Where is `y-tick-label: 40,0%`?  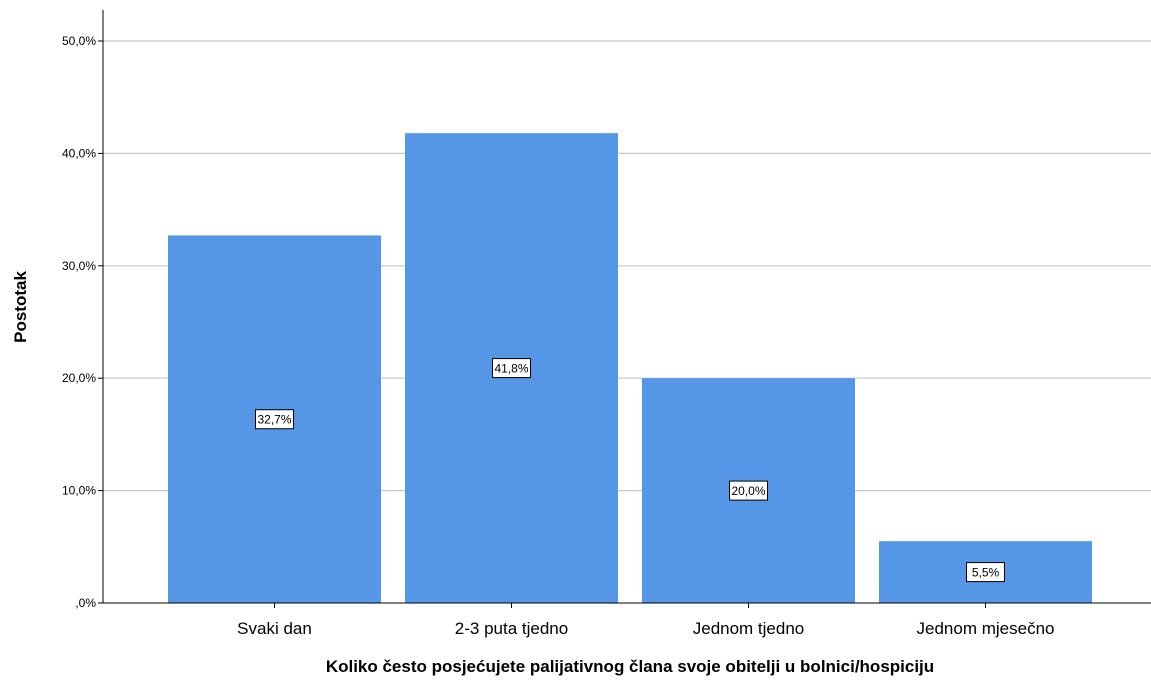 y-tick-label: 40,0% is located at coordinates (79, 153).